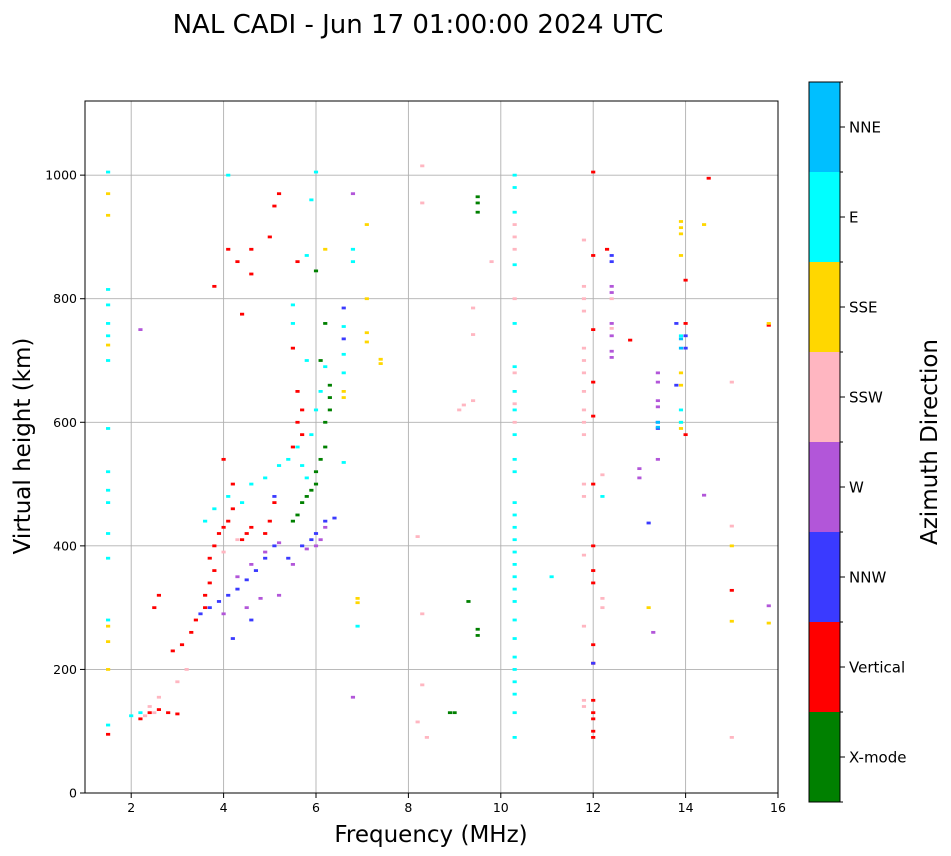  I want to click on y-tick-label: 1000, so click(61, 175).